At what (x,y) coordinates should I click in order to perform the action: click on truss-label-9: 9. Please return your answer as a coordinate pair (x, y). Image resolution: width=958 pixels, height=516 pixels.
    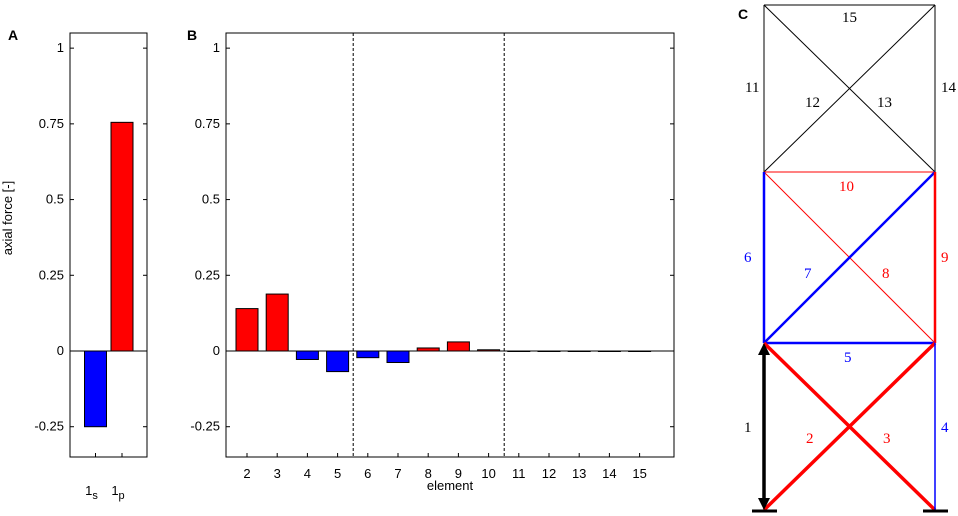
    Looking at the image, I should click on (945, 258).